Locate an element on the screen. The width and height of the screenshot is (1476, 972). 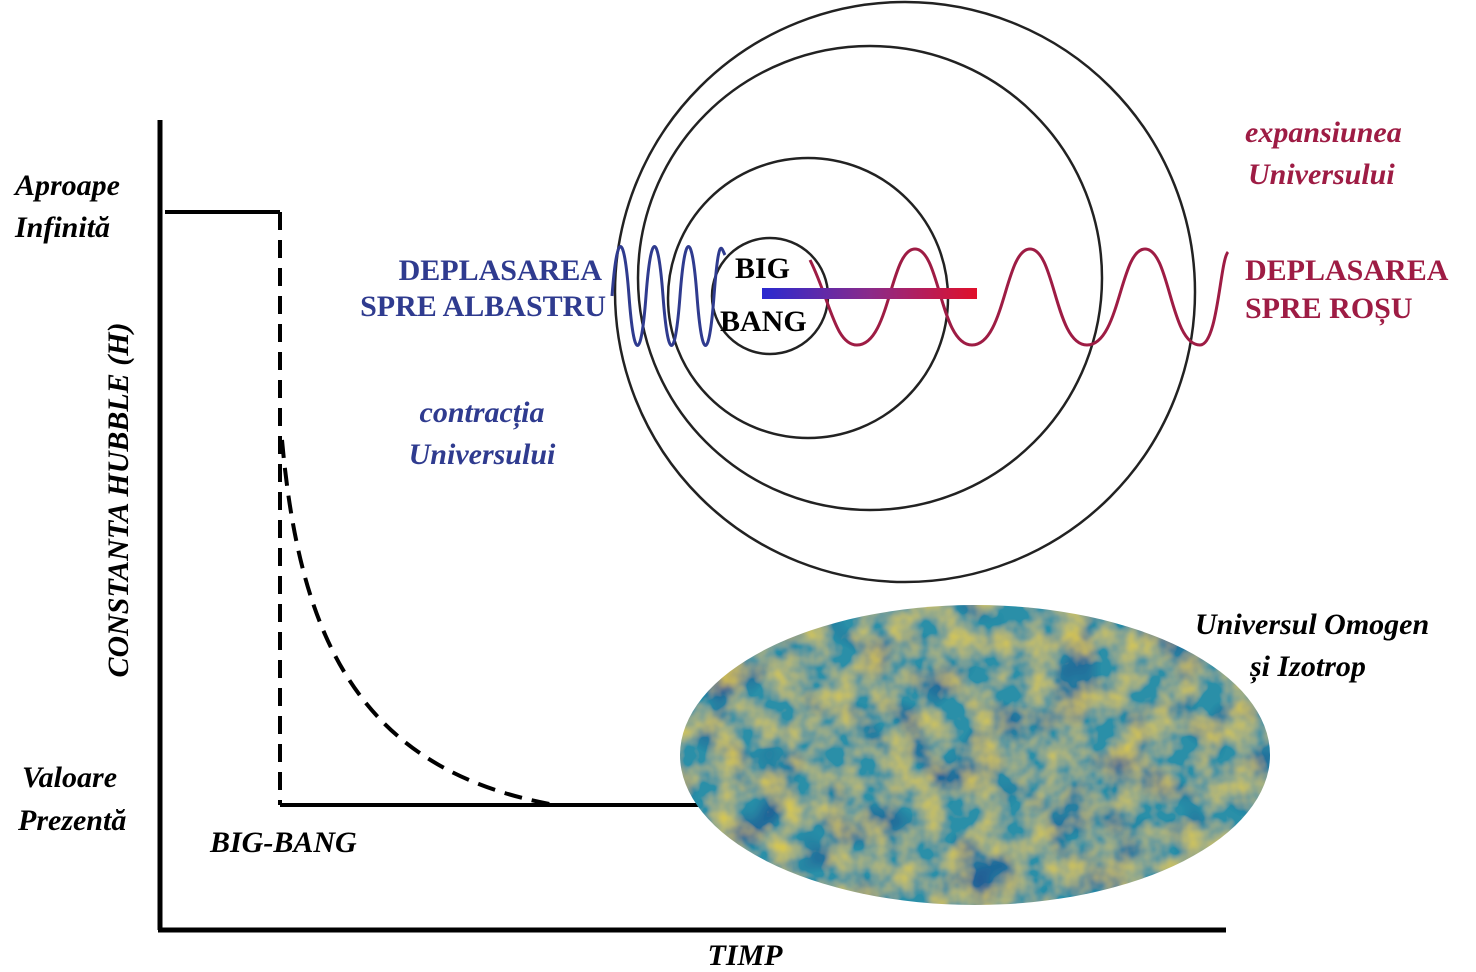
contraction-label: Universului is located at coordinates (482, 454).